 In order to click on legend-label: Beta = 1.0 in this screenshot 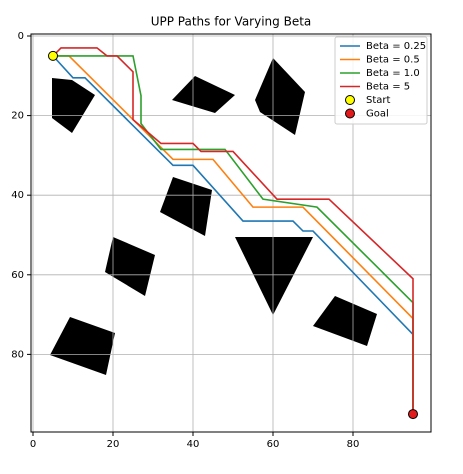, I will do `click(393, 73)`.